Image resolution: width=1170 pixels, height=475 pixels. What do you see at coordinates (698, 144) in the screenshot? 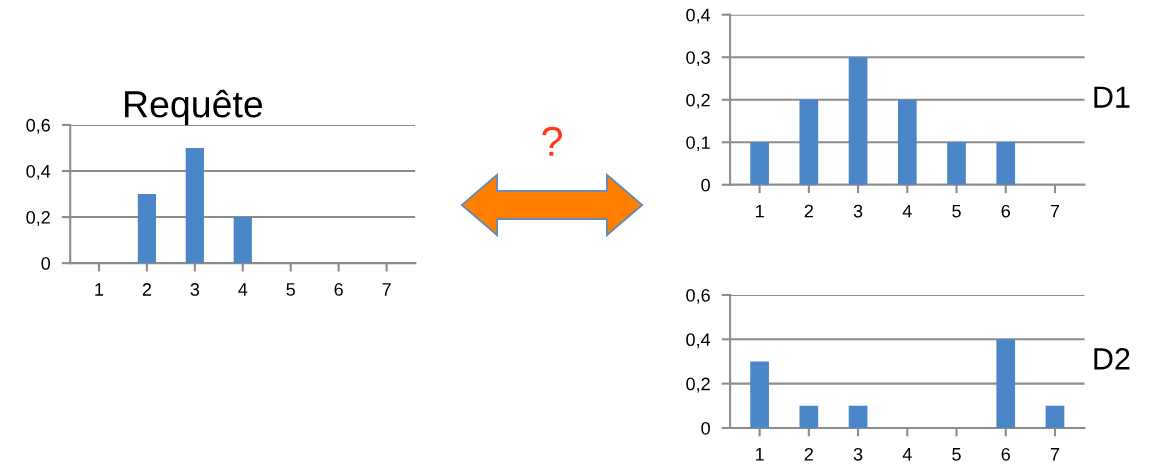
I see `y-tick-label: 0,1` at bounding box center [698, 144].